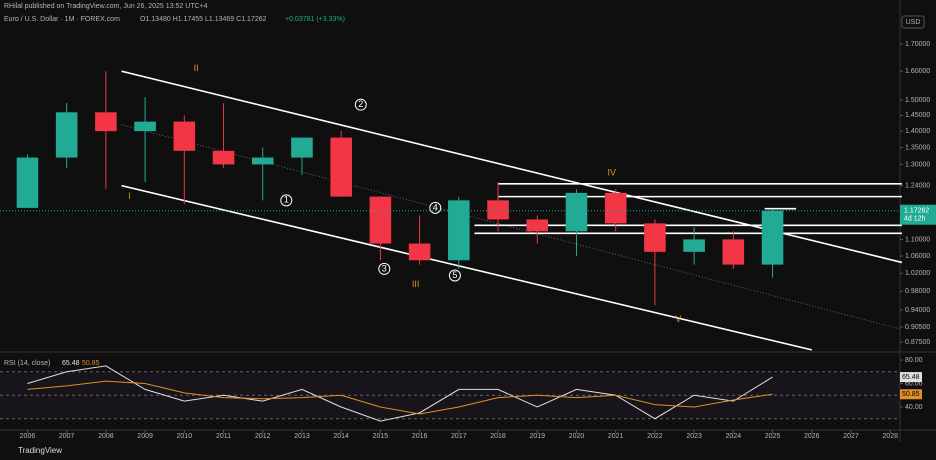  What do you see at coordinates (616, 436) in the screenshot?
I see `x-tick-label: 2021` at bounding box center [616, 436].